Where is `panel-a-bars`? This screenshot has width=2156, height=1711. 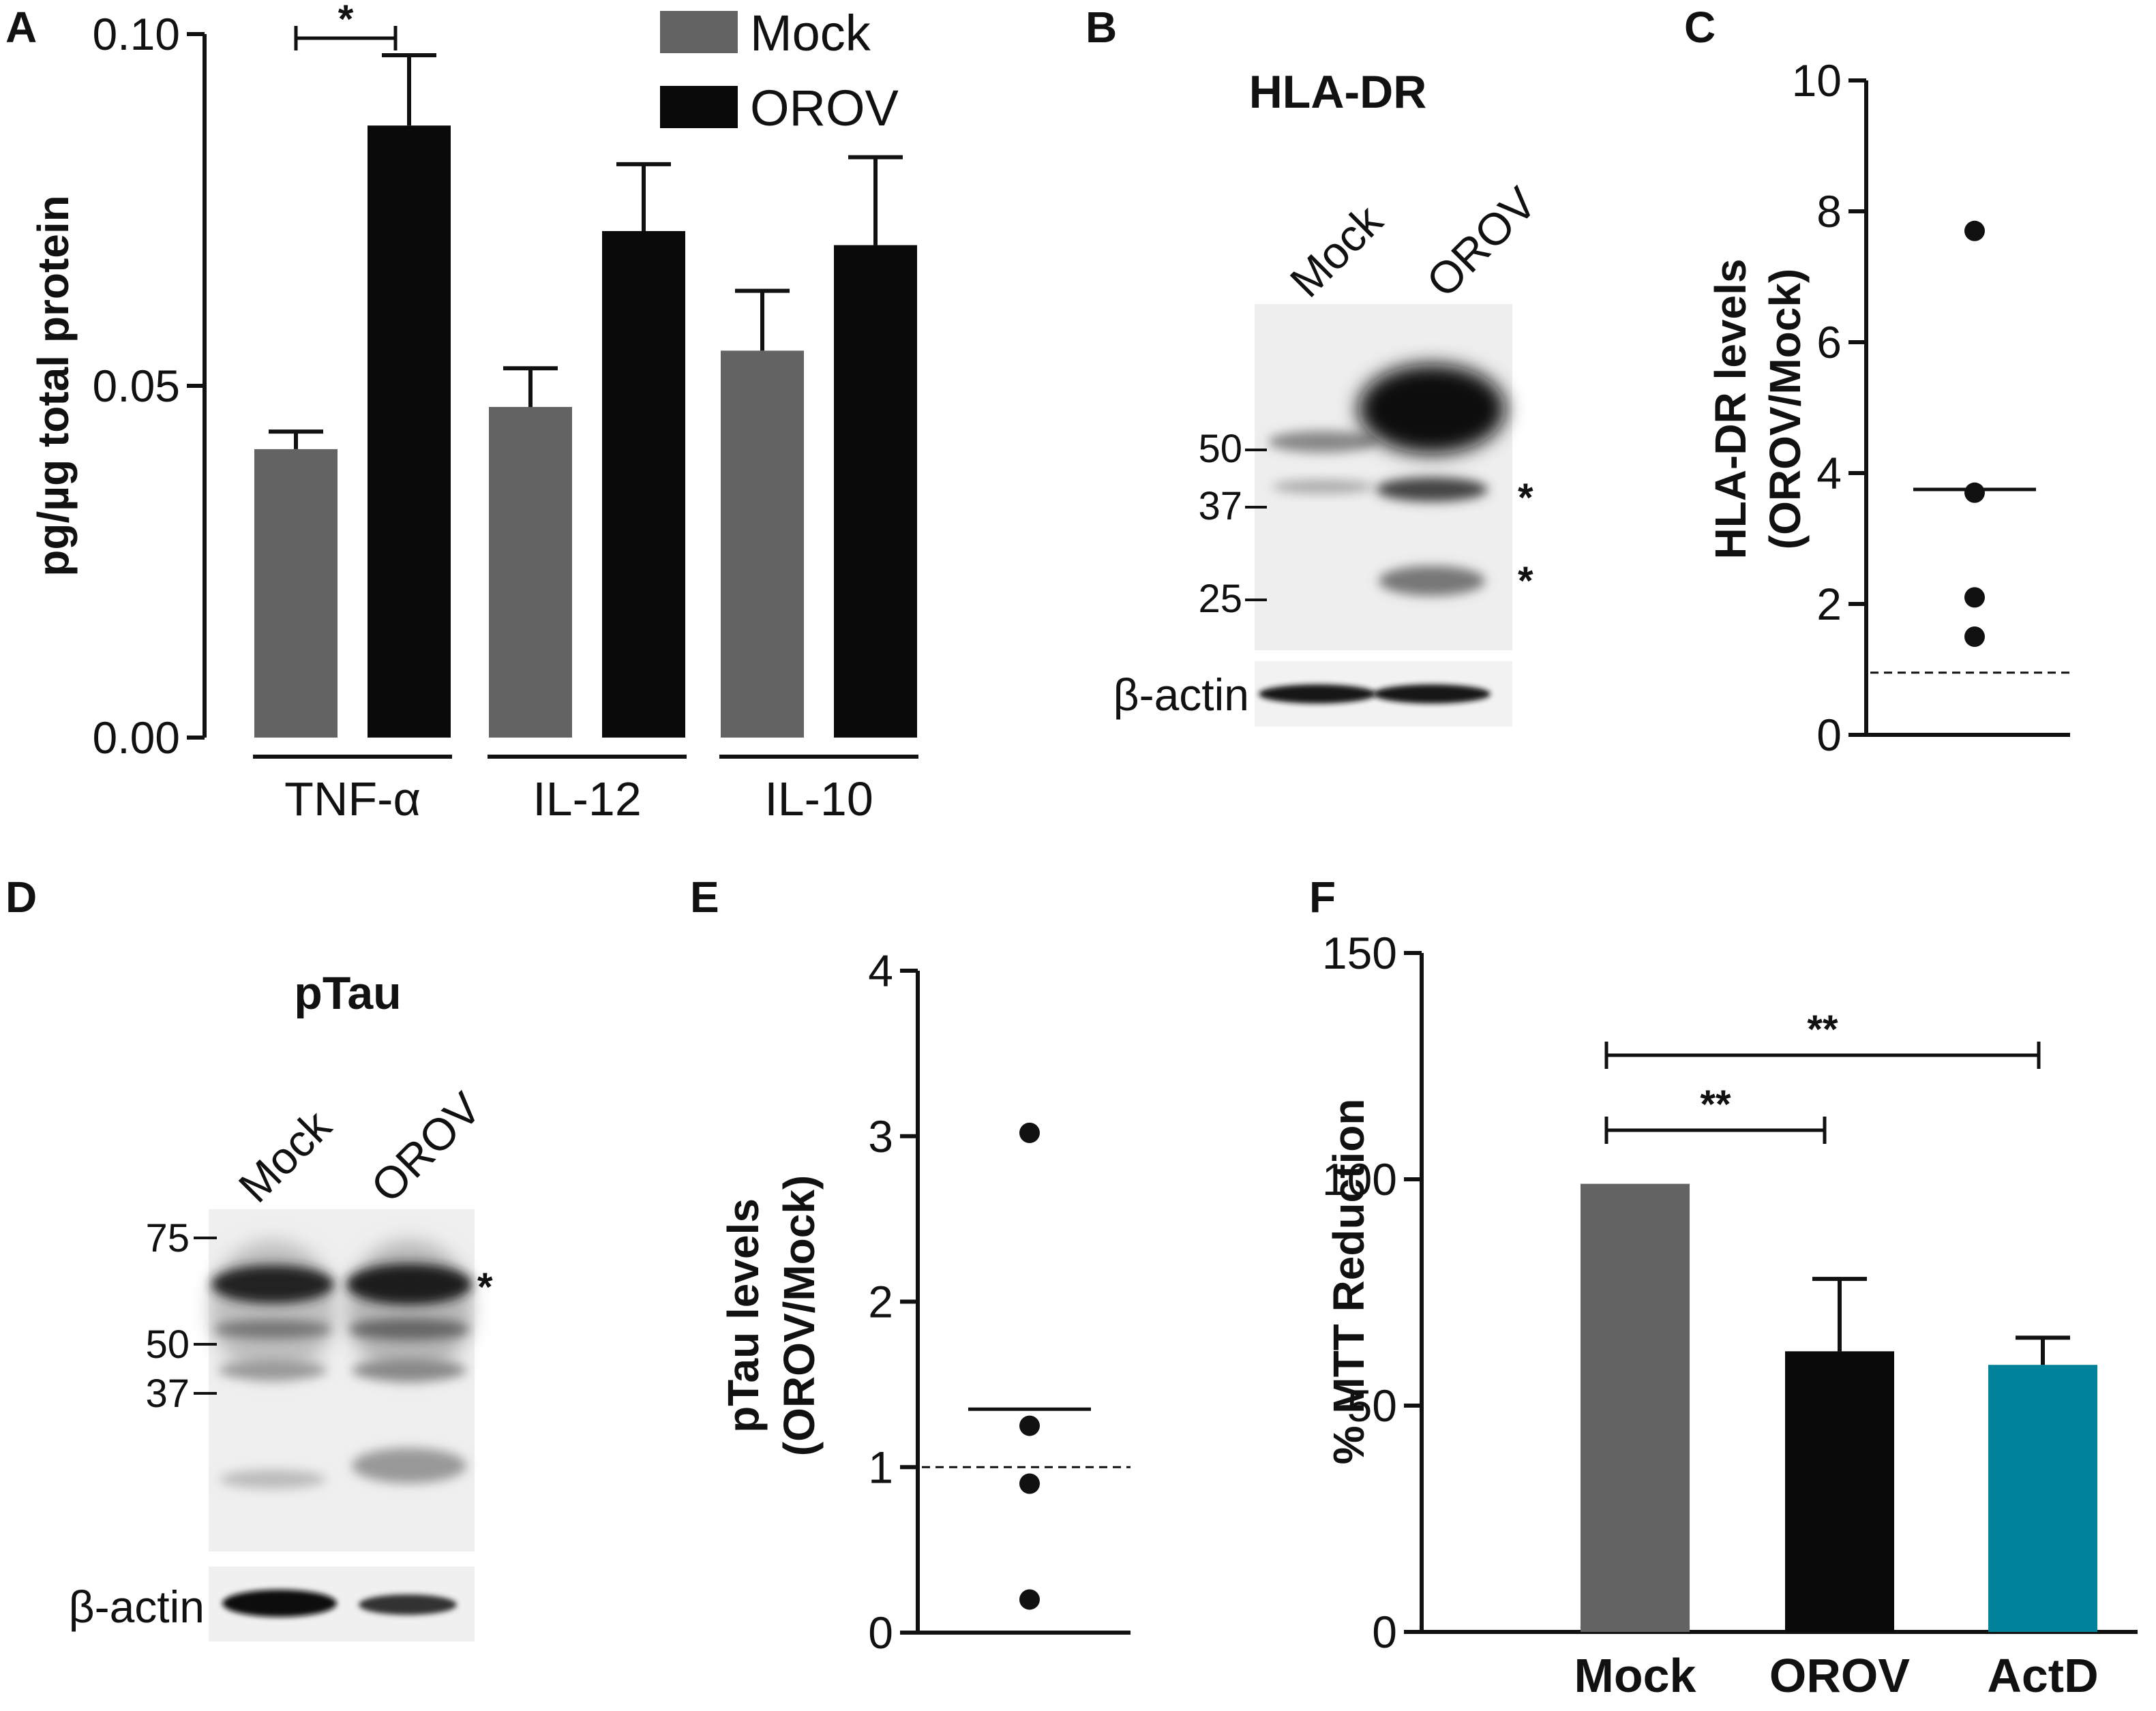
panel-a-bars is located at coordinates (585, 395).